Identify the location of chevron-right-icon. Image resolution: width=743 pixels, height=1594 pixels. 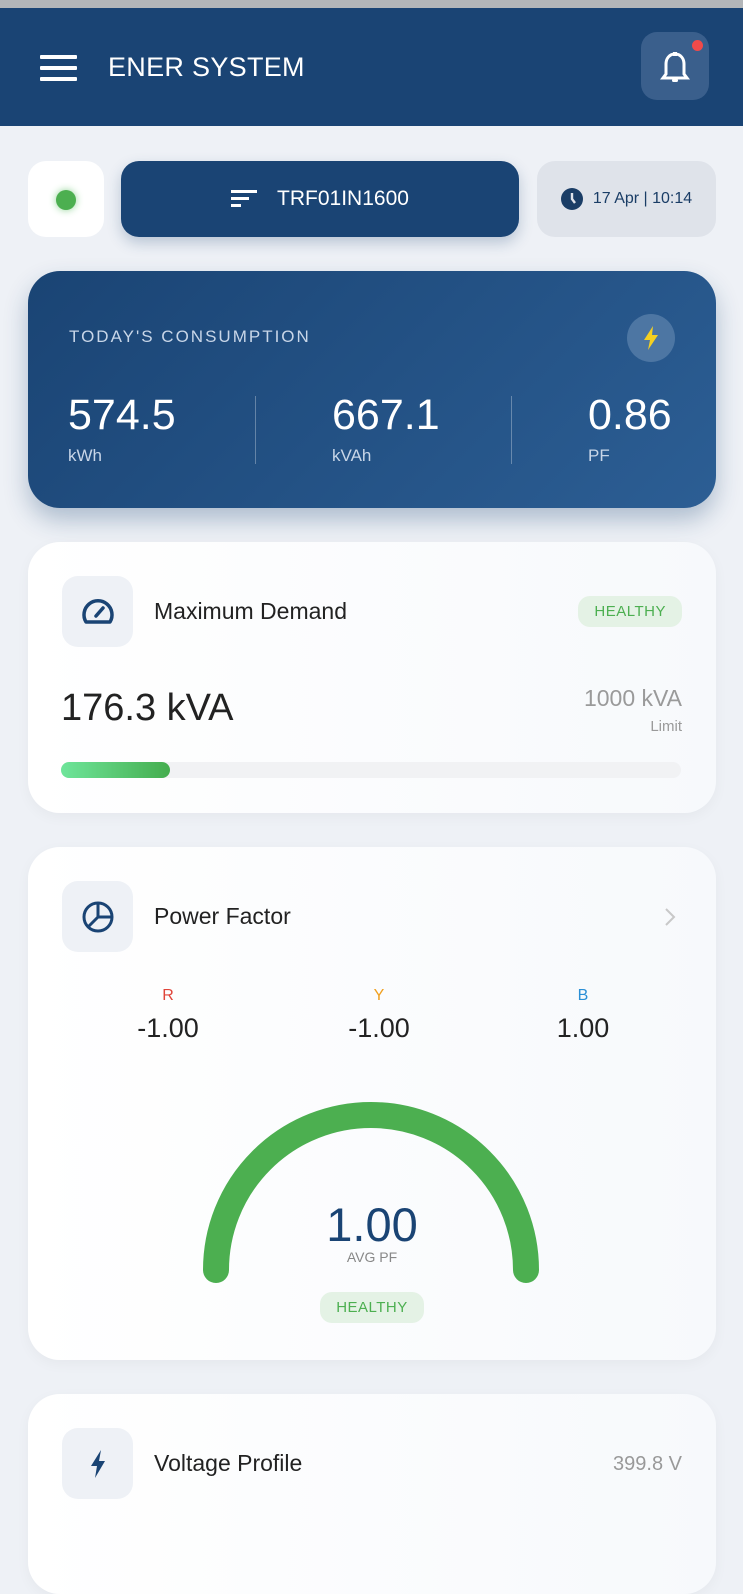
(670, 917).